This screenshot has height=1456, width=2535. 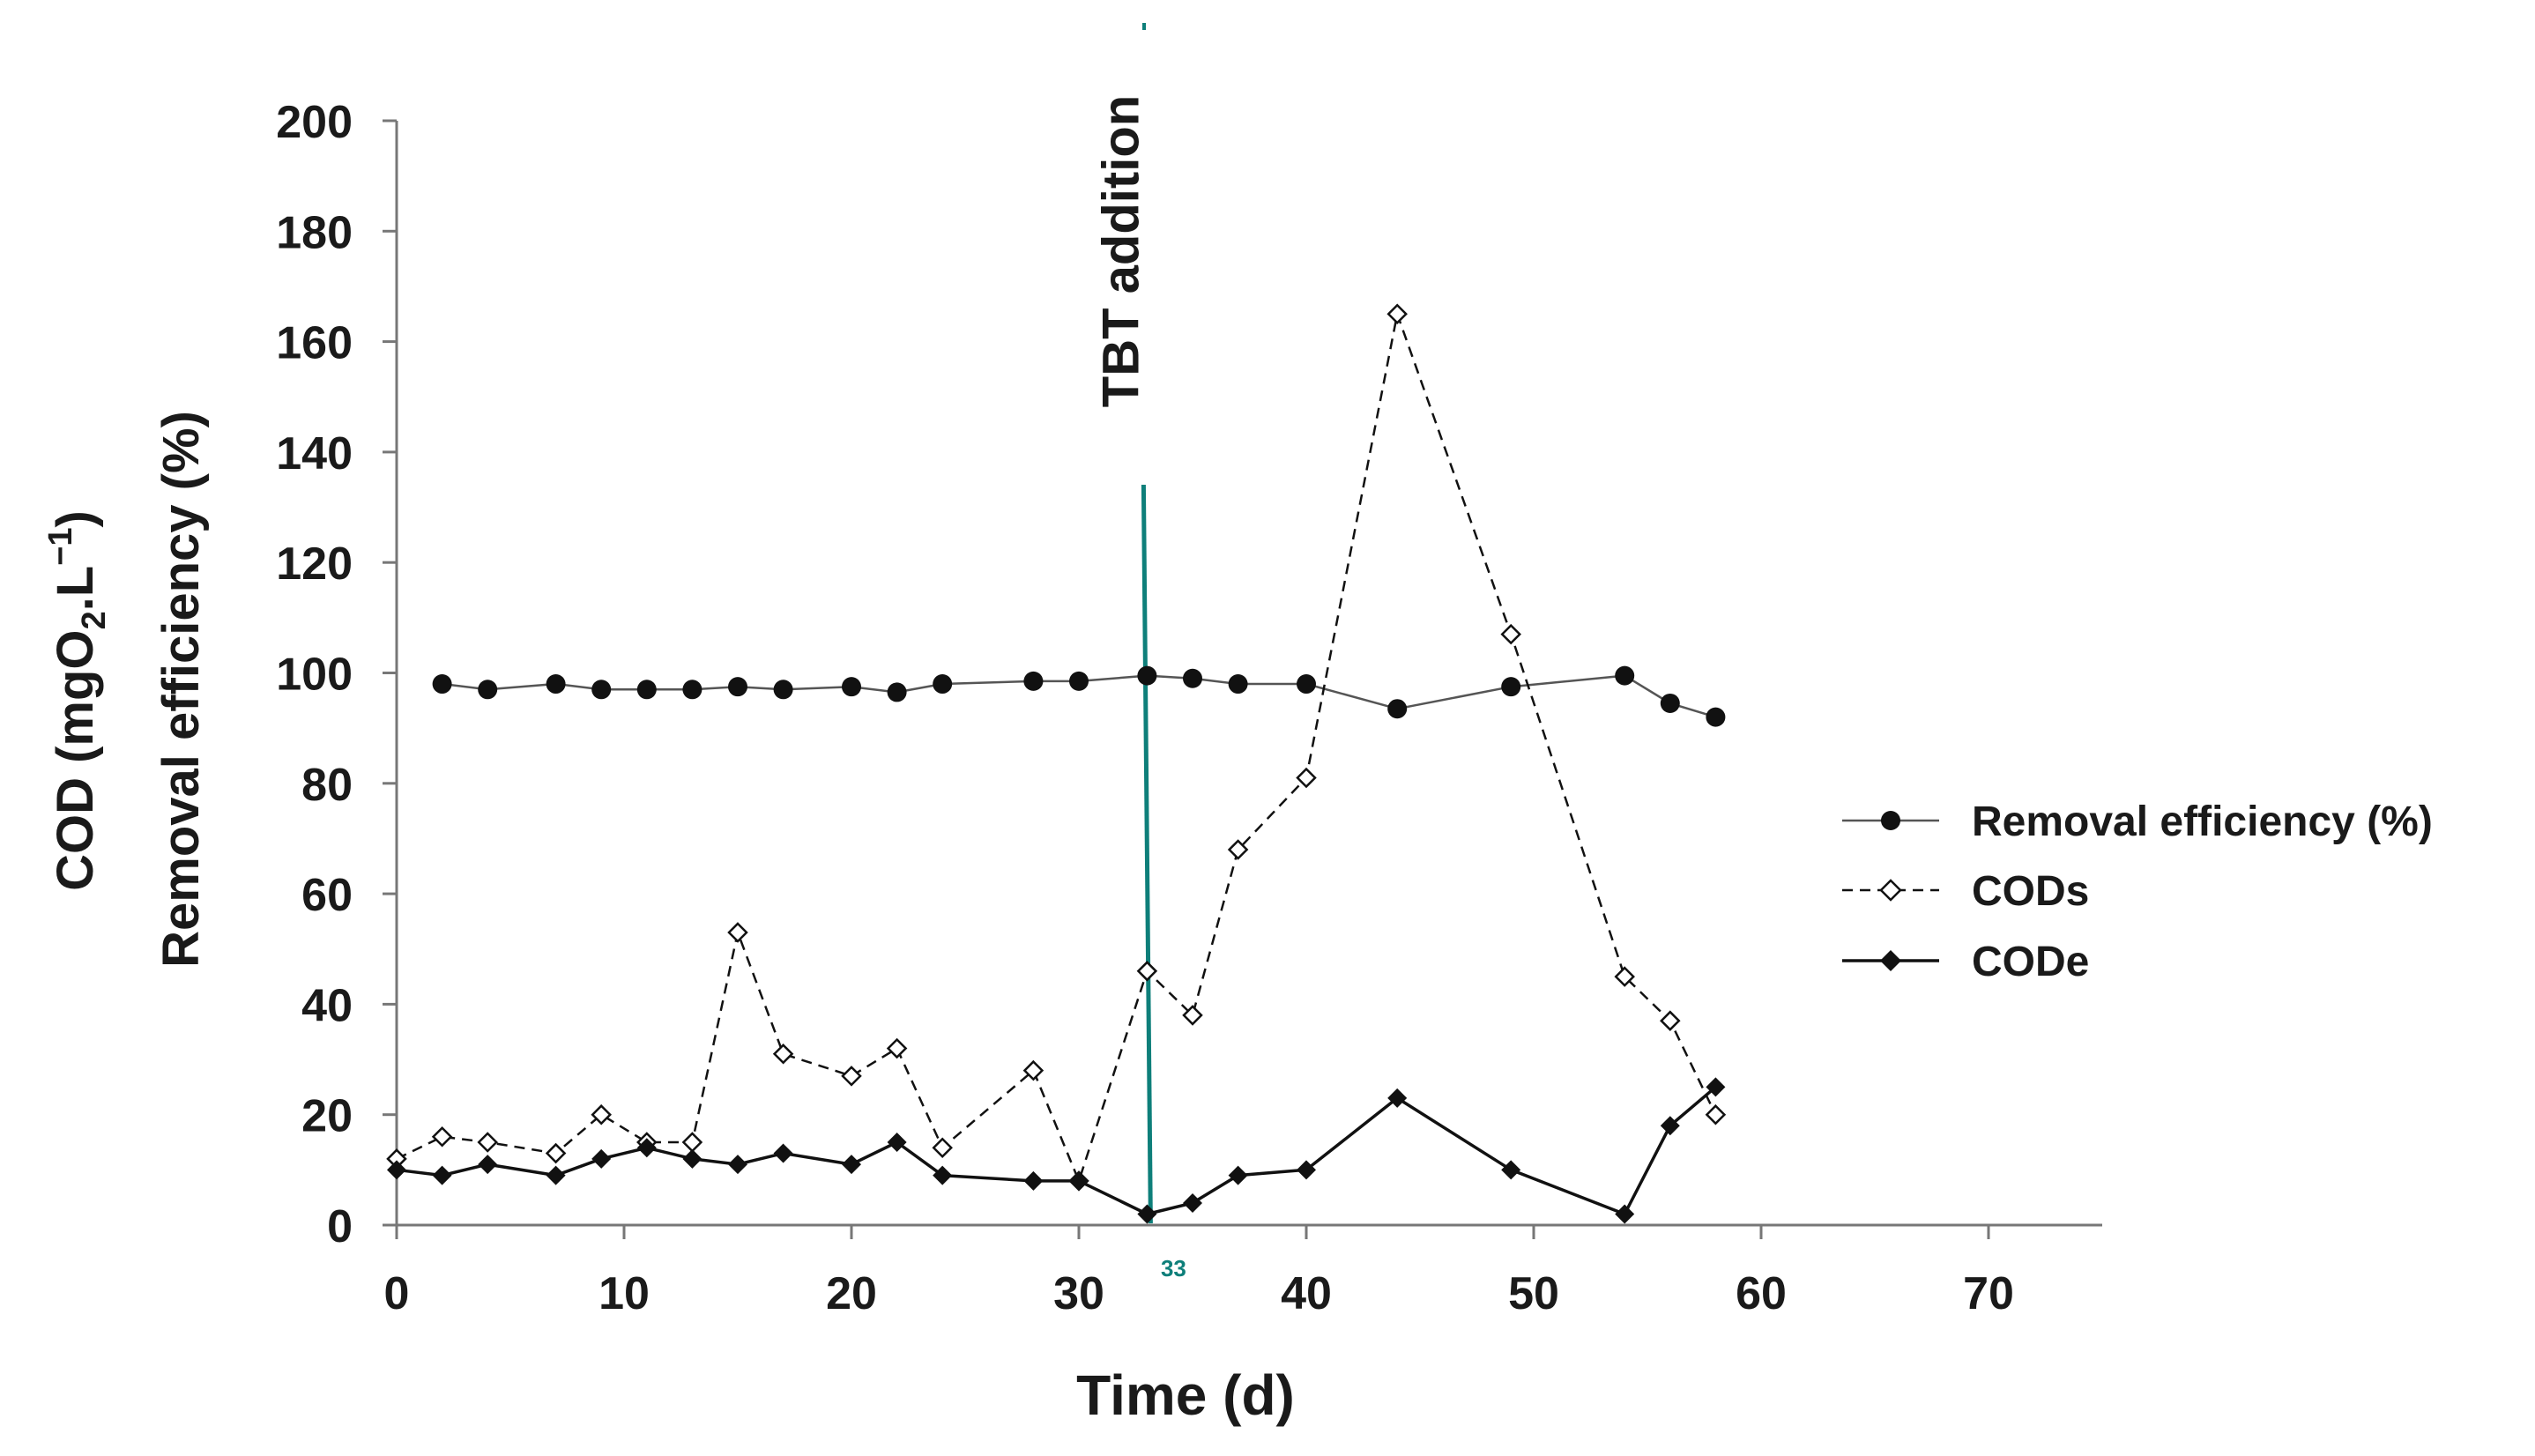 I want to click on legend-label-cods: CODs, so click(x=2030, y=891).